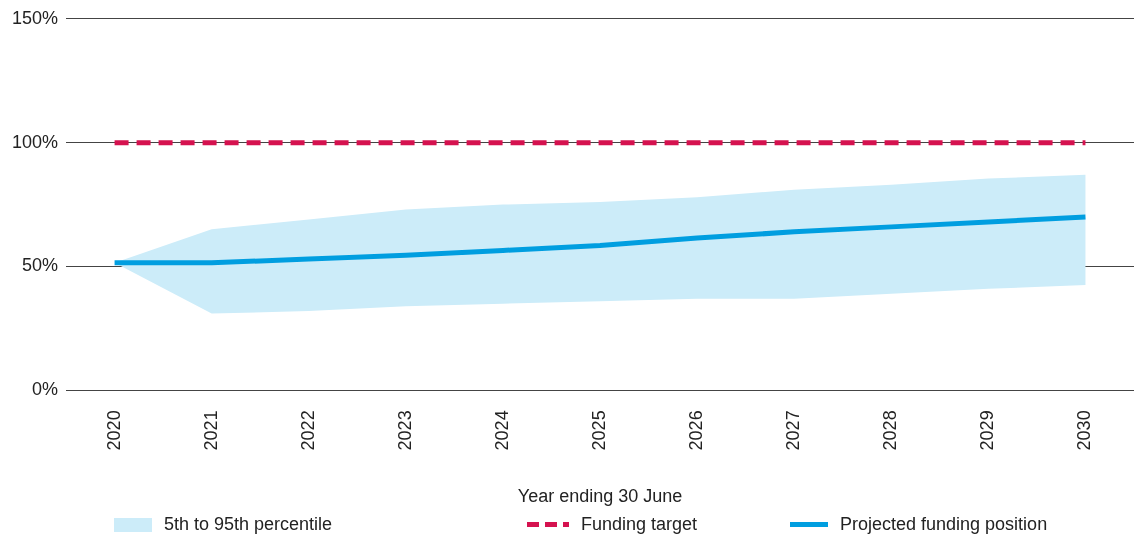 This screenshot has height=538, width=1134. What do you see at coordinates (890, 430) in the screenshot?
I see `x-tick-label: 2028` at bounding box center [890, 430].